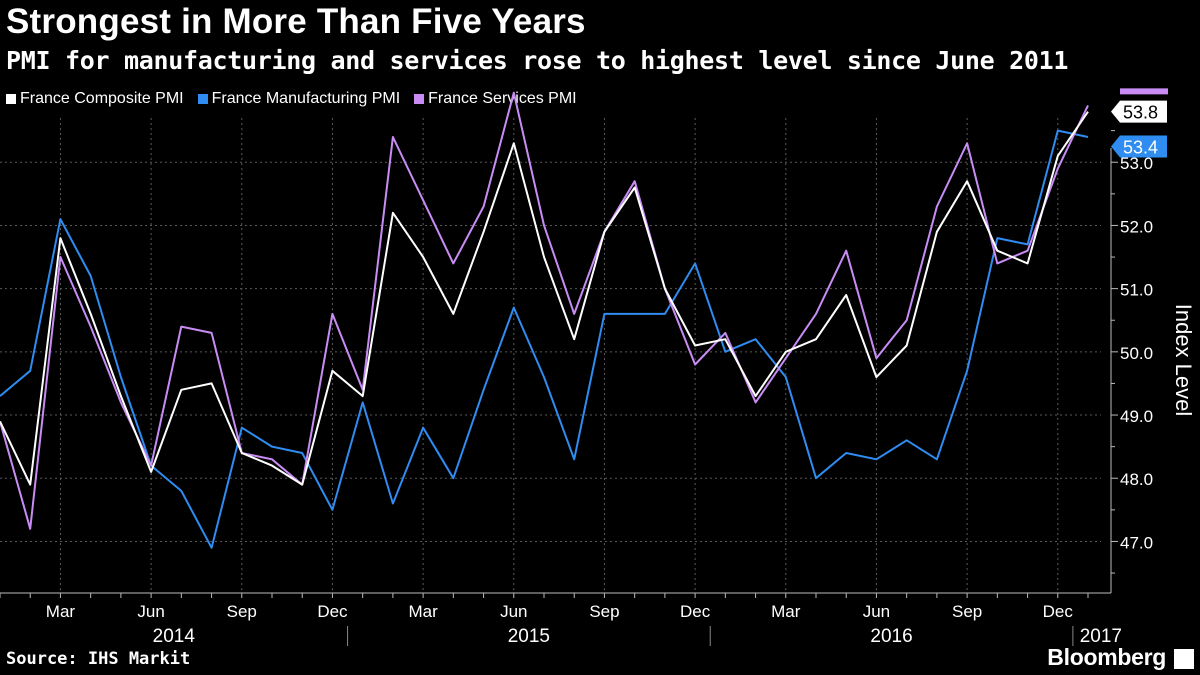 Image resolution: width=1200 pixels, height=675 pixels. Describe the element at coordinates (1106, 657) in the screenshot. I see `brand-logo-text: Bloomberg` at that location.